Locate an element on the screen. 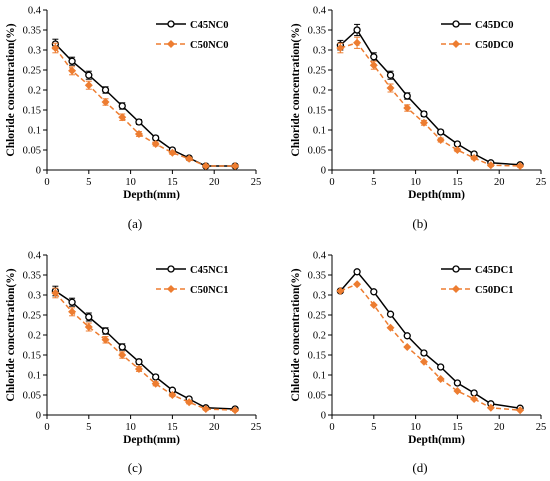 The width and height of the screenshot is (550, 481). series-c50nc1 is located at coordinates (145, 351).